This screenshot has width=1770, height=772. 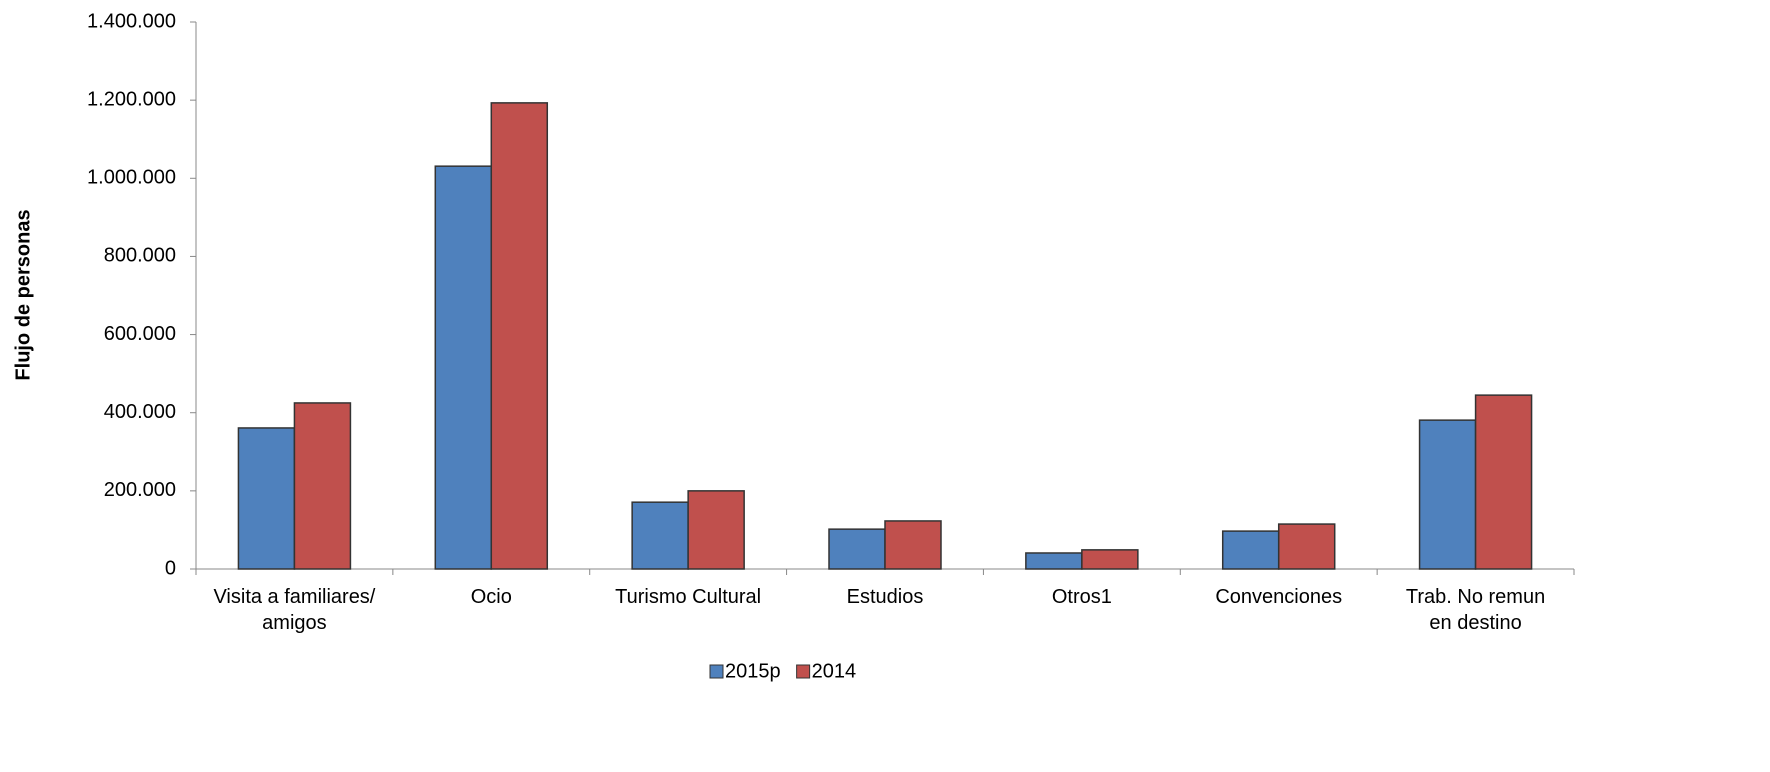 What do you see at coordinates (688, 597) in the screenshot?
I see `x-tick-label: Turismo Cultural` at bounding box center [688, 597].